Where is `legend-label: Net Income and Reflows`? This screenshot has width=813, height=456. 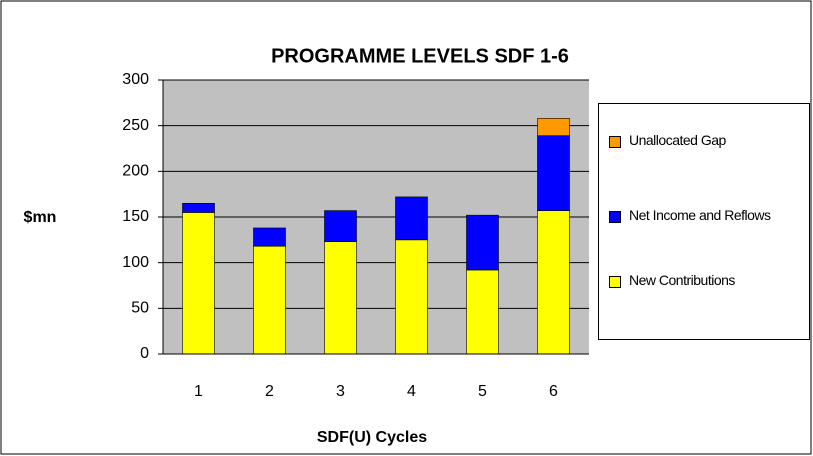 legend-label: Net Income and Reflows is located at coordinates (700, 215).